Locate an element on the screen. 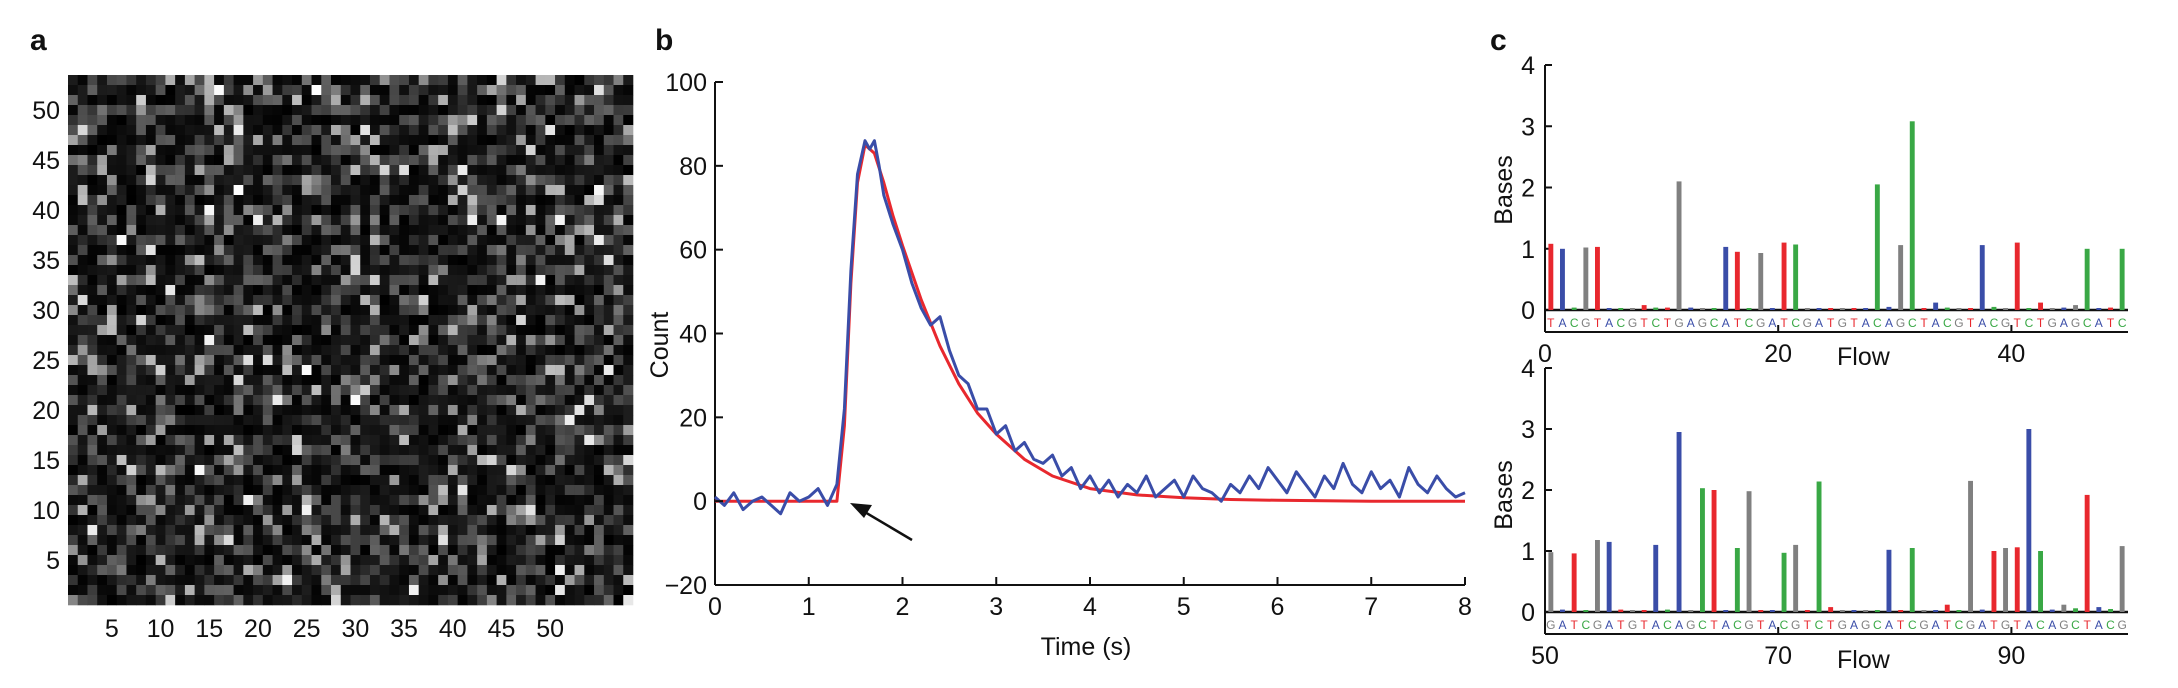 The width and height of the screenshot is (2178, 688). flowgram-base-letter: A is located at coordinates (1609, 323).